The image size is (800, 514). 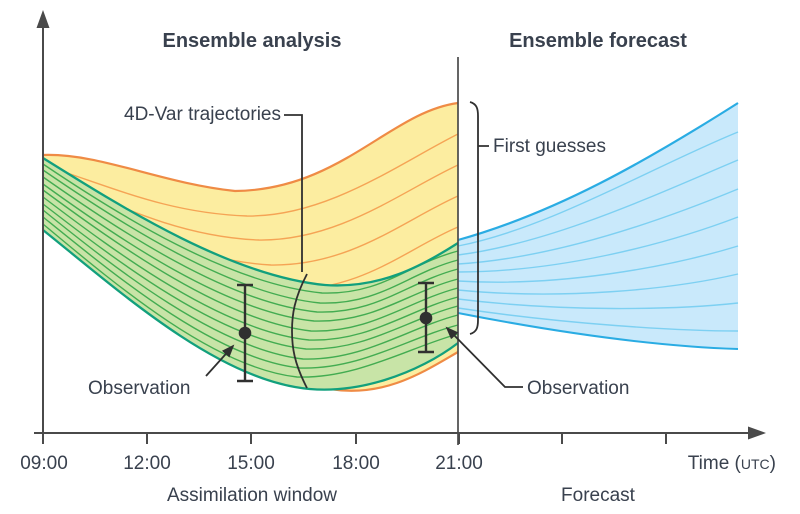 What do you see at coordinates (293, 193) in the screenshot?
I see `trajectories-pointer-line` at bounding box center [293, 193].